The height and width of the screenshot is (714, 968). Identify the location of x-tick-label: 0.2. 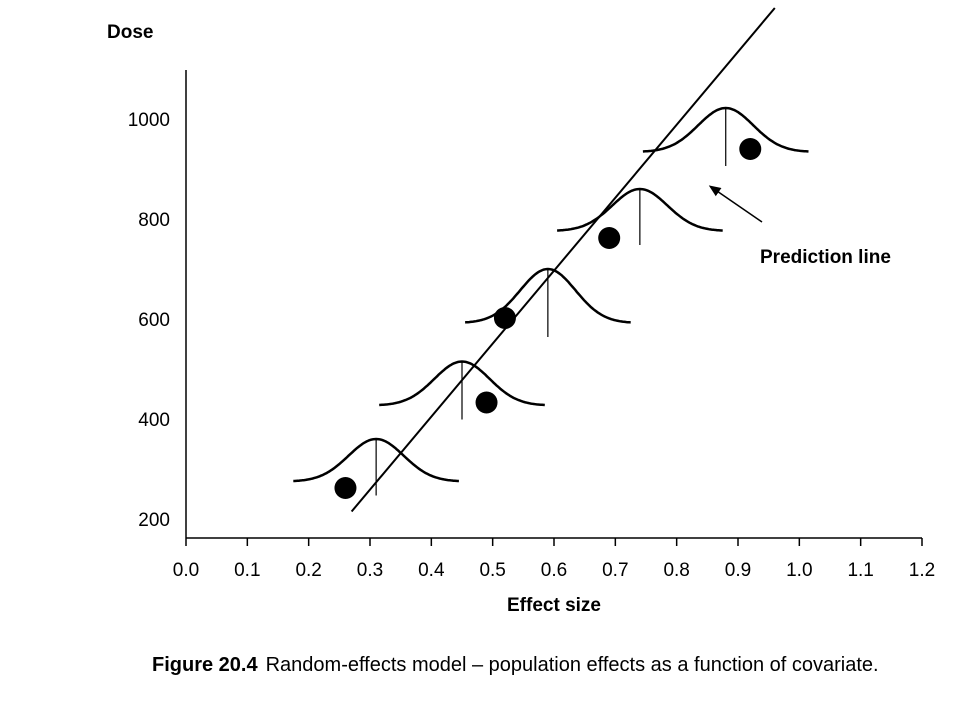
(308, 570).